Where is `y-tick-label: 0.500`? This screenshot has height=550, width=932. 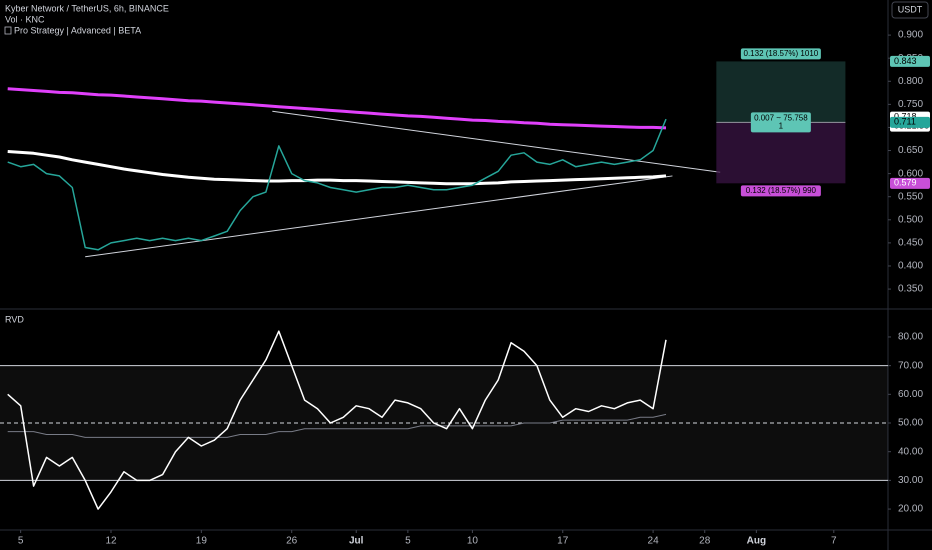
y-tick-label: 0.500 is located at coordinates (910, 219).